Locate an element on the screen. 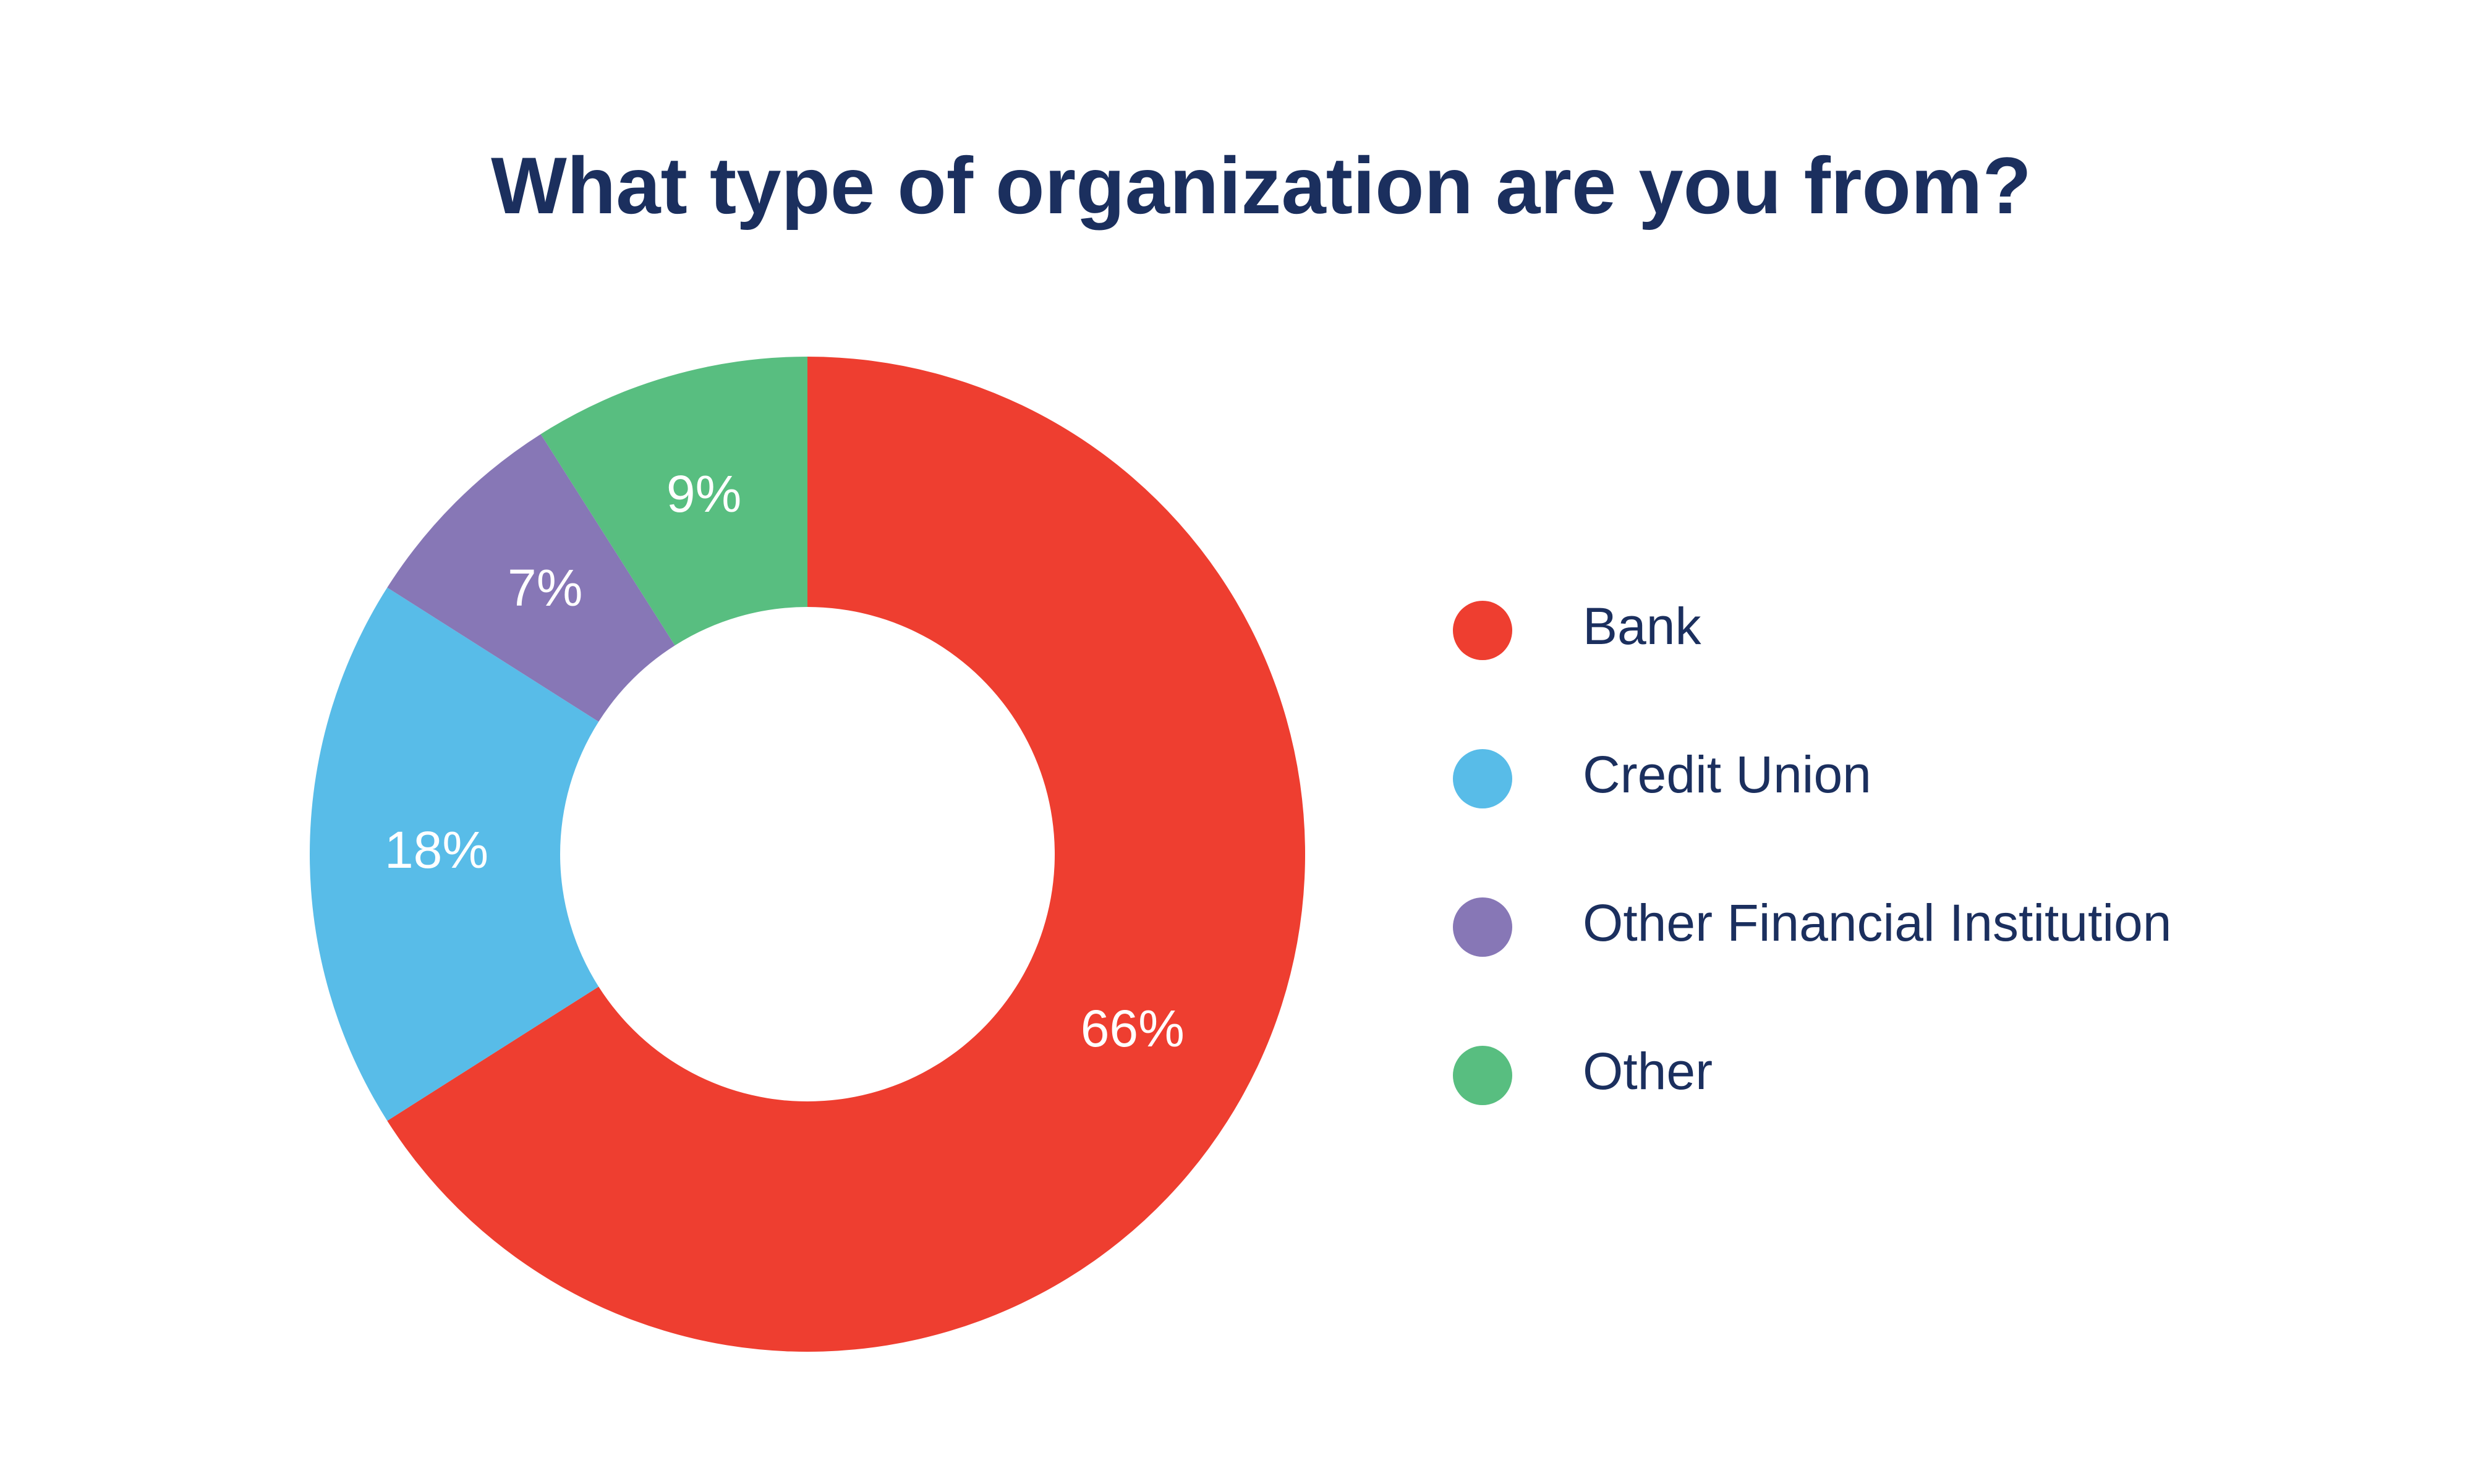  legend-item-other-financial-institution: Other Financial Institution is located at coordinates (1812, 925).